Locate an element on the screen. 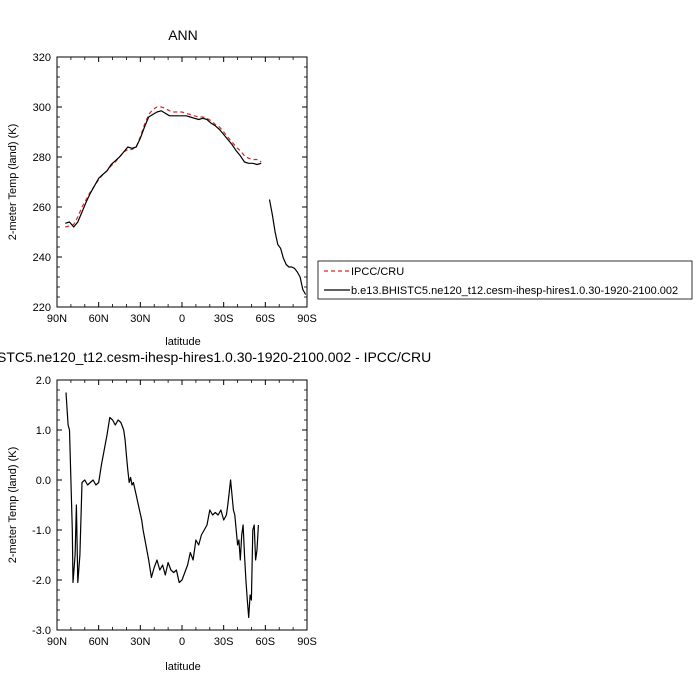  bottom-x-axis-label: latitude is located at coordinates (182, 667).